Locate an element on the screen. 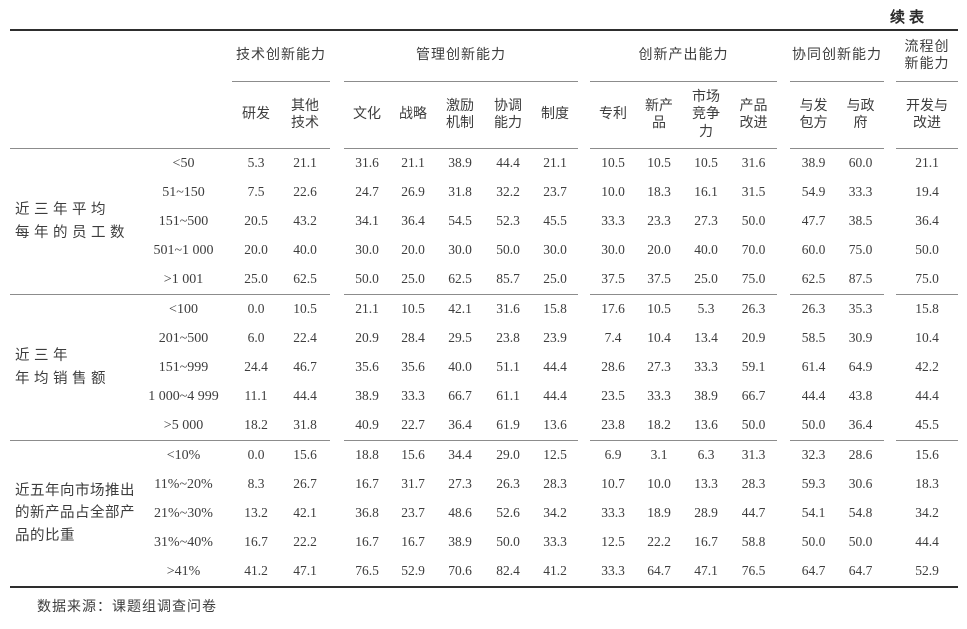 This screenshot has width=967, height=629. row-category: 11%~20% is located at coordinates (183, 484).